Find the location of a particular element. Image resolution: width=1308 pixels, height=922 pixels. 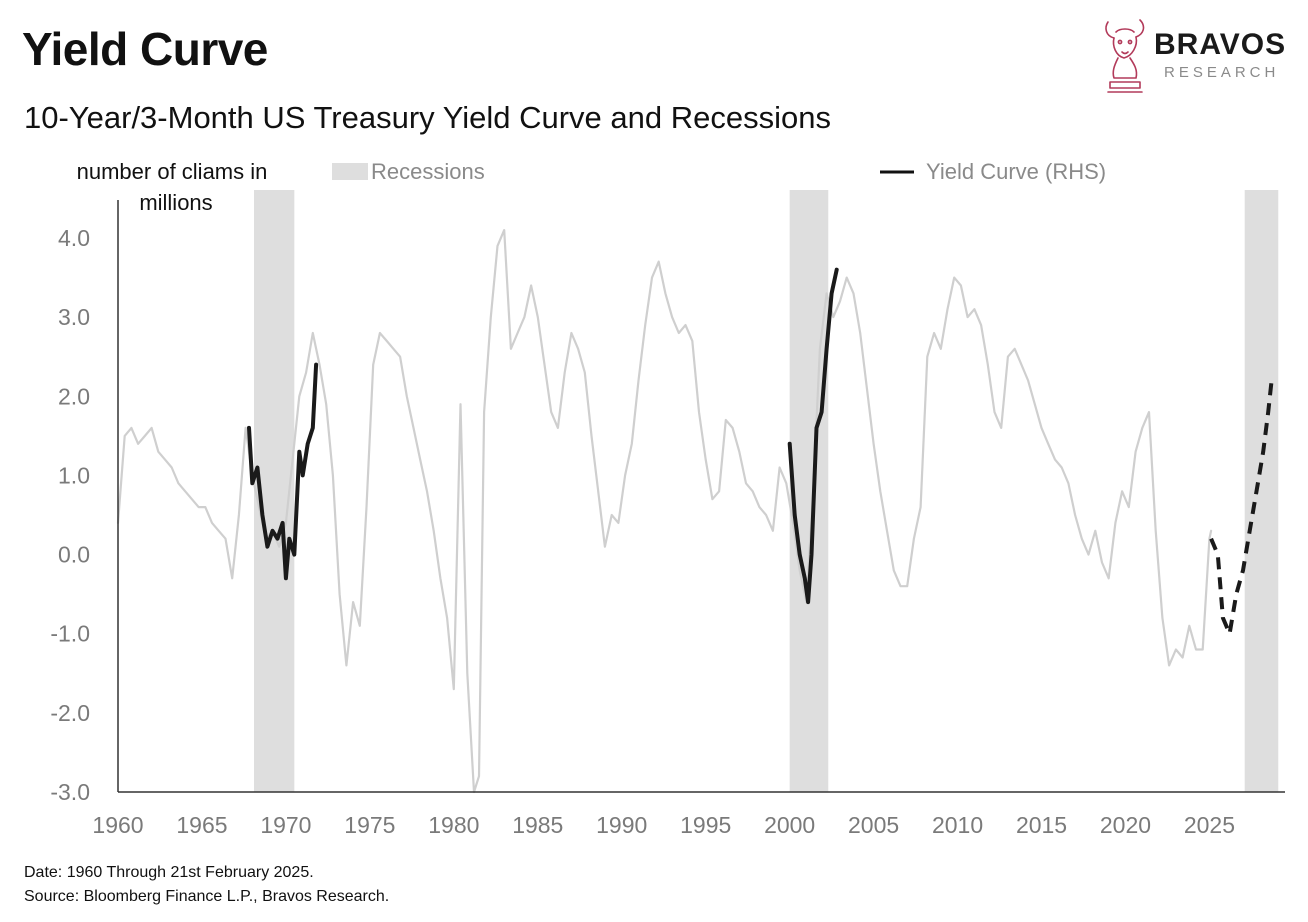

brand-tagline: RESEARCH is located at coordinates (1222, 72).